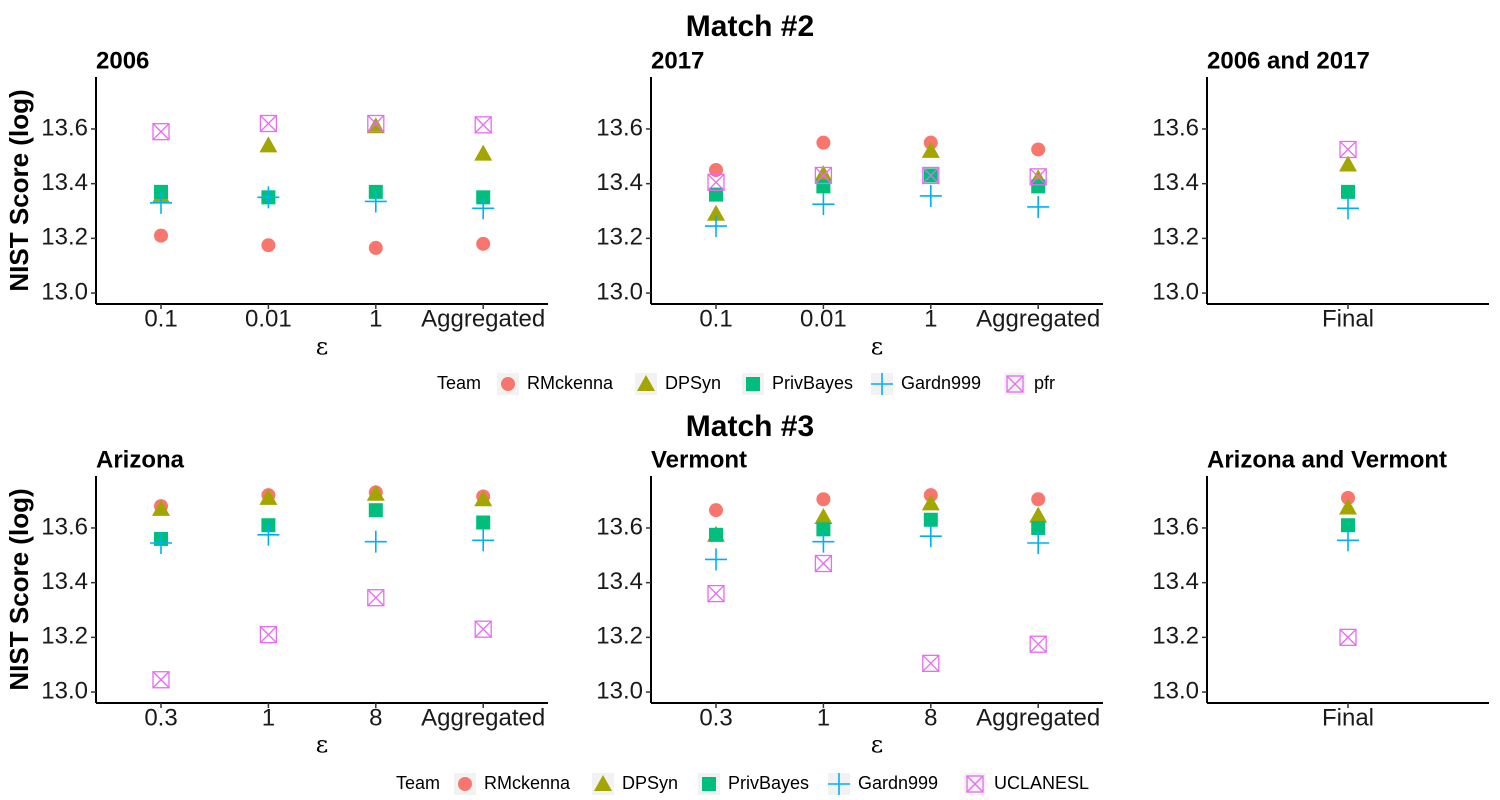 The width and height of the screenshot is (1500, 800). I want to click on legend-key-pfr, so click(1015, 384).